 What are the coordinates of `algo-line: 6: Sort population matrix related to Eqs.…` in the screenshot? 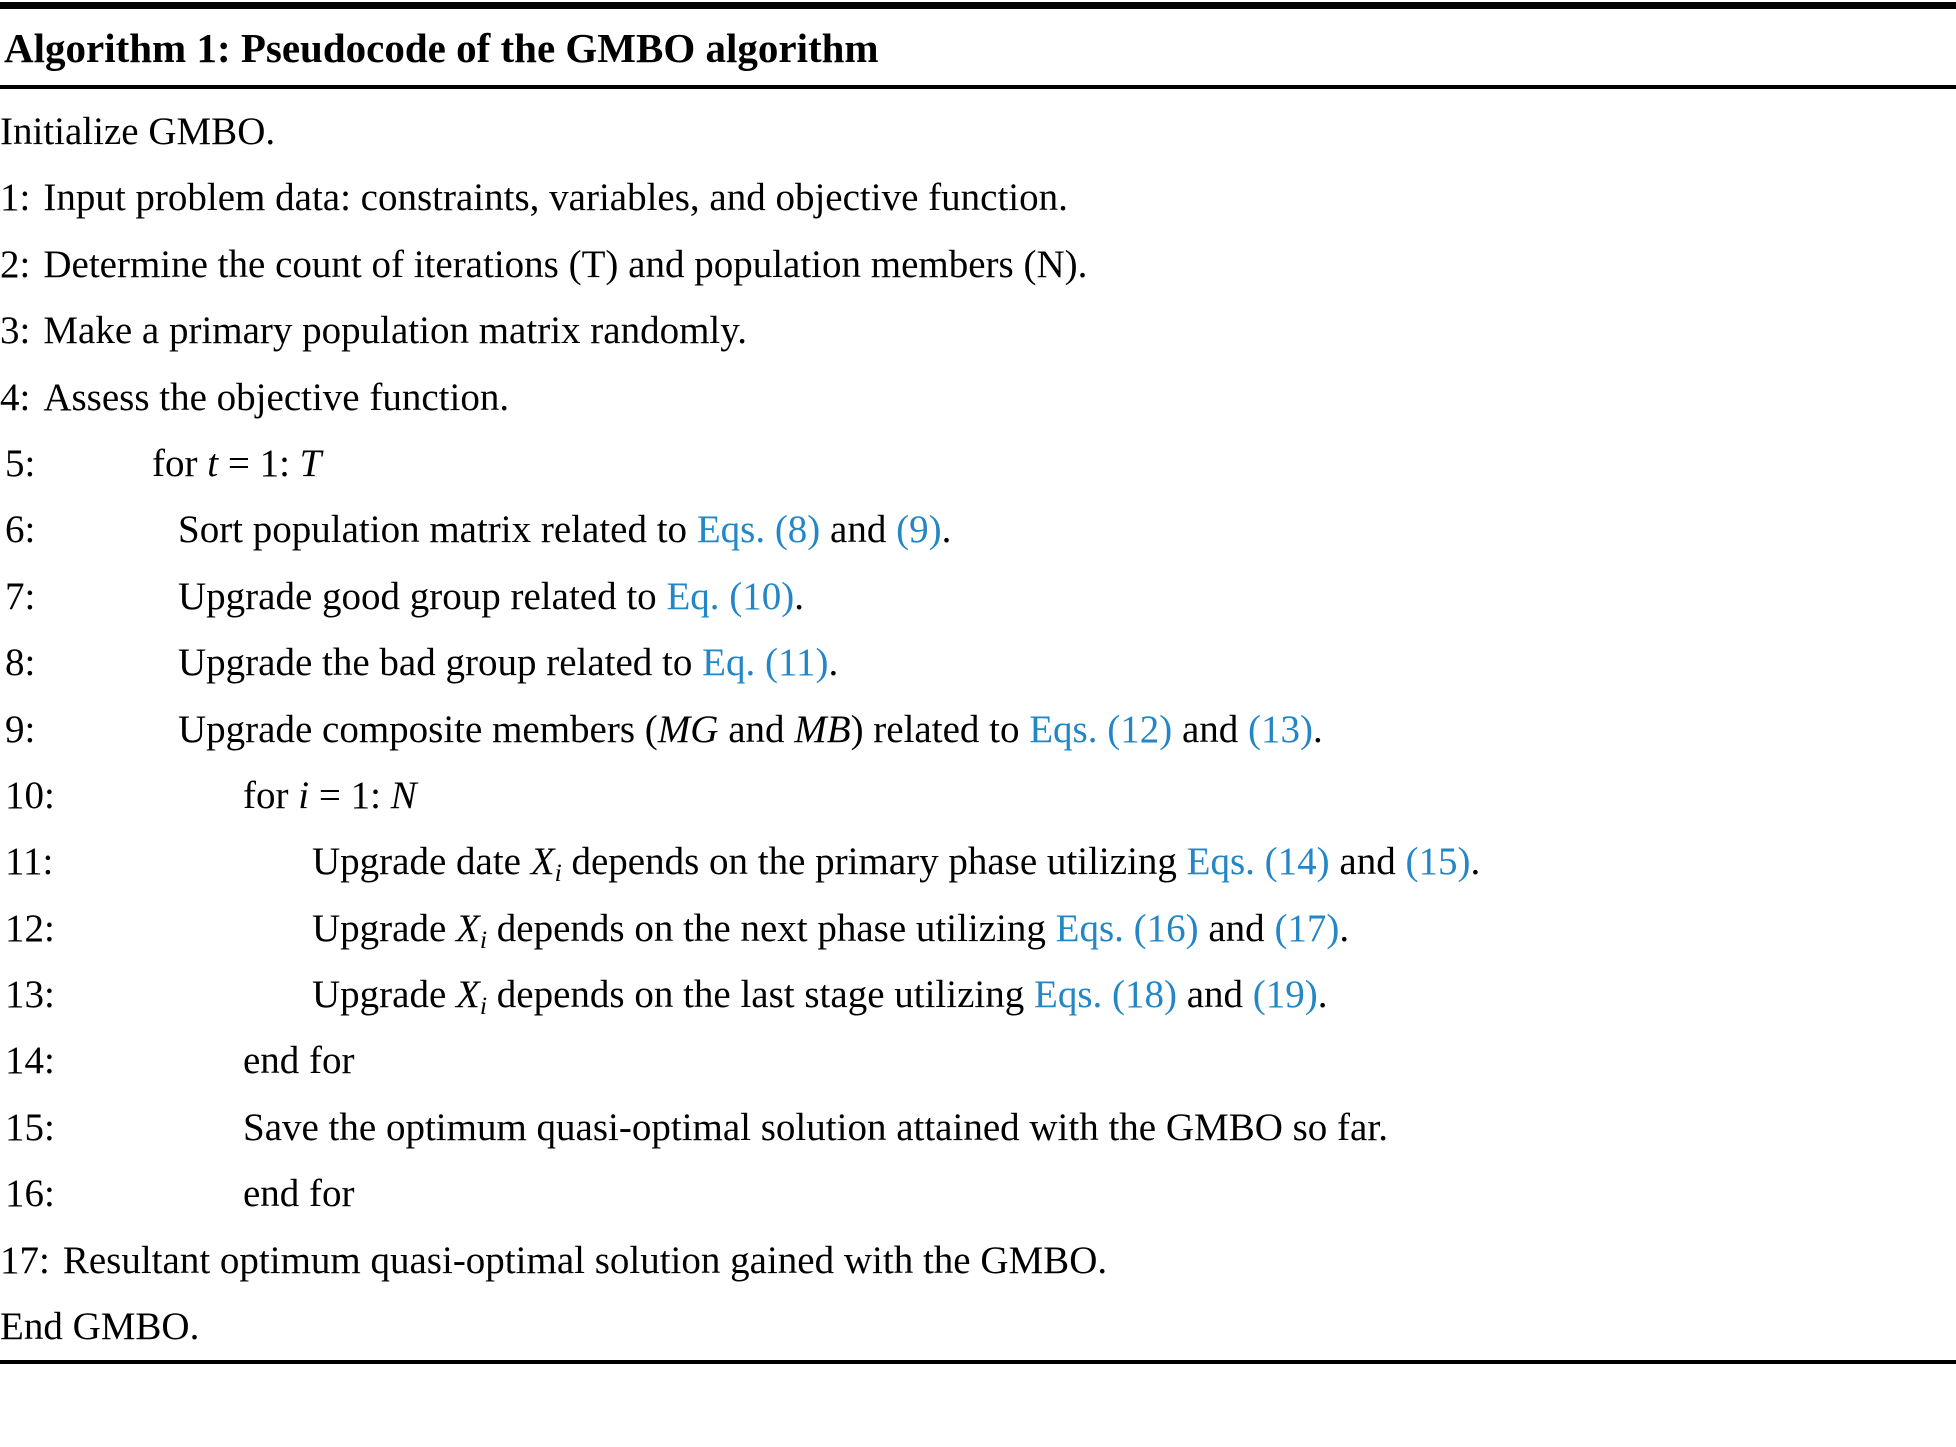 It's located at (978, 530).